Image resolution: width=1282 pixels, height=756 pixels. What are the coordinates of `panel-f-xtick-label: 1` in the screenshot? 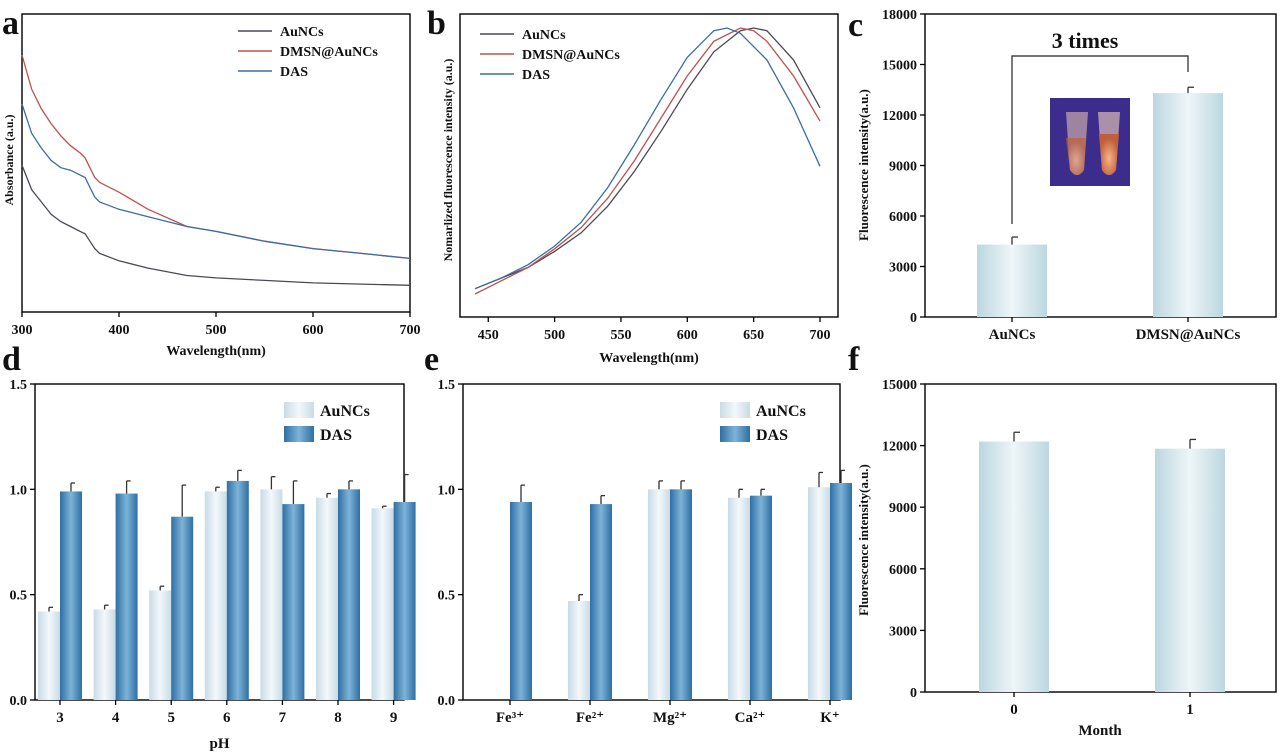 It's located at (1190, 710).